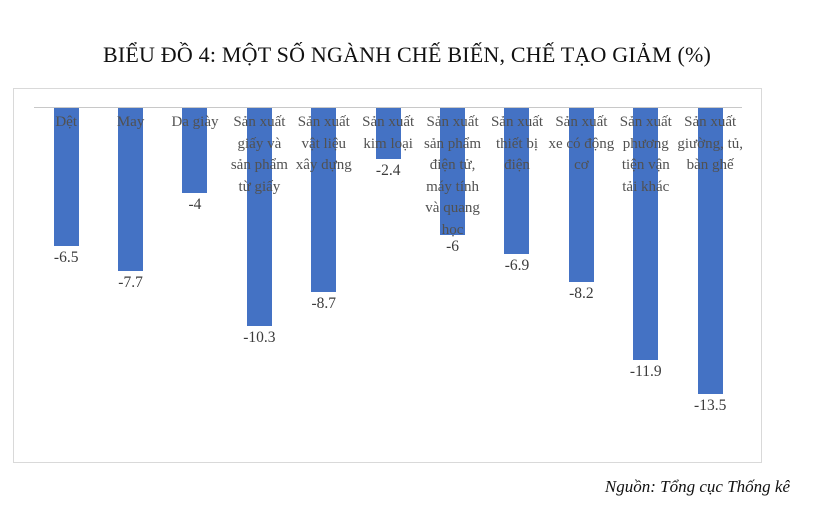  Describe the element at coordinates (710, 143) in the screenshot. I see `category-label: Sản xuất giường, tủ, bàn ghế` at that location.